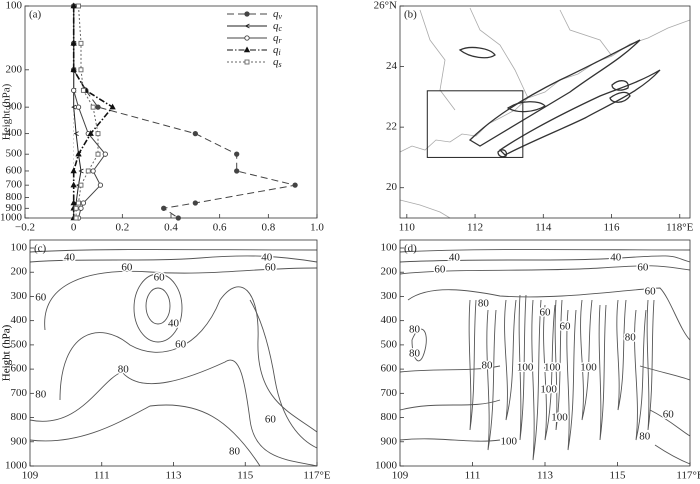 The height and width of the screenshot is (484, 700). Describe the element at coordinates (410, 249) in the screenshot. I see `panel-label: (d)` at that location.